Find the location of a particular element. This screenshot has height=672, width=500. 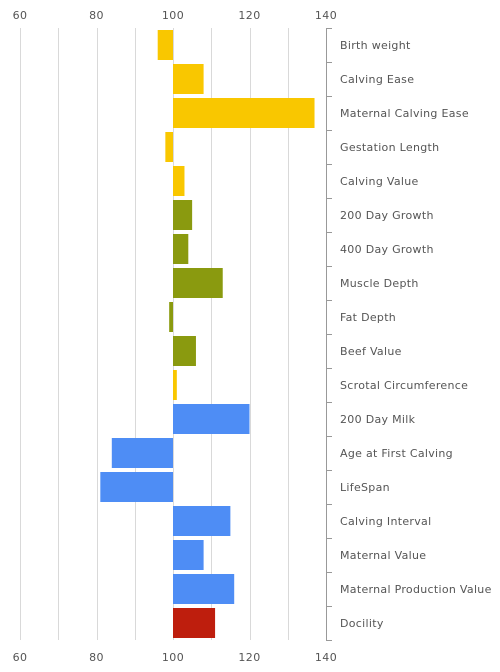

category-label: 200 Day Growth is located at coordinates (387, 215).